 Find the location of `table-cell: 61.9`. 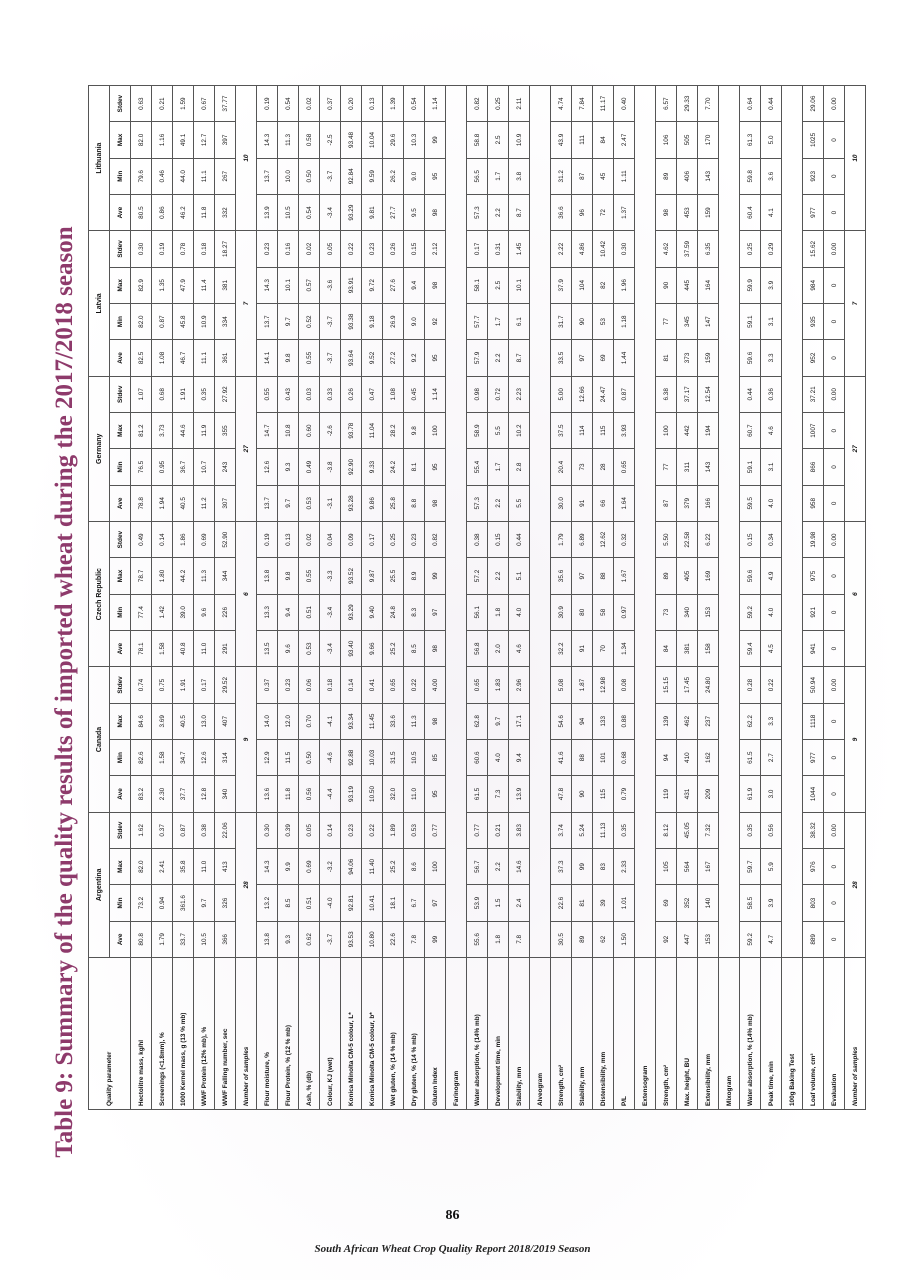

table-cell: 61.9 is located at coordinates (750, 794).